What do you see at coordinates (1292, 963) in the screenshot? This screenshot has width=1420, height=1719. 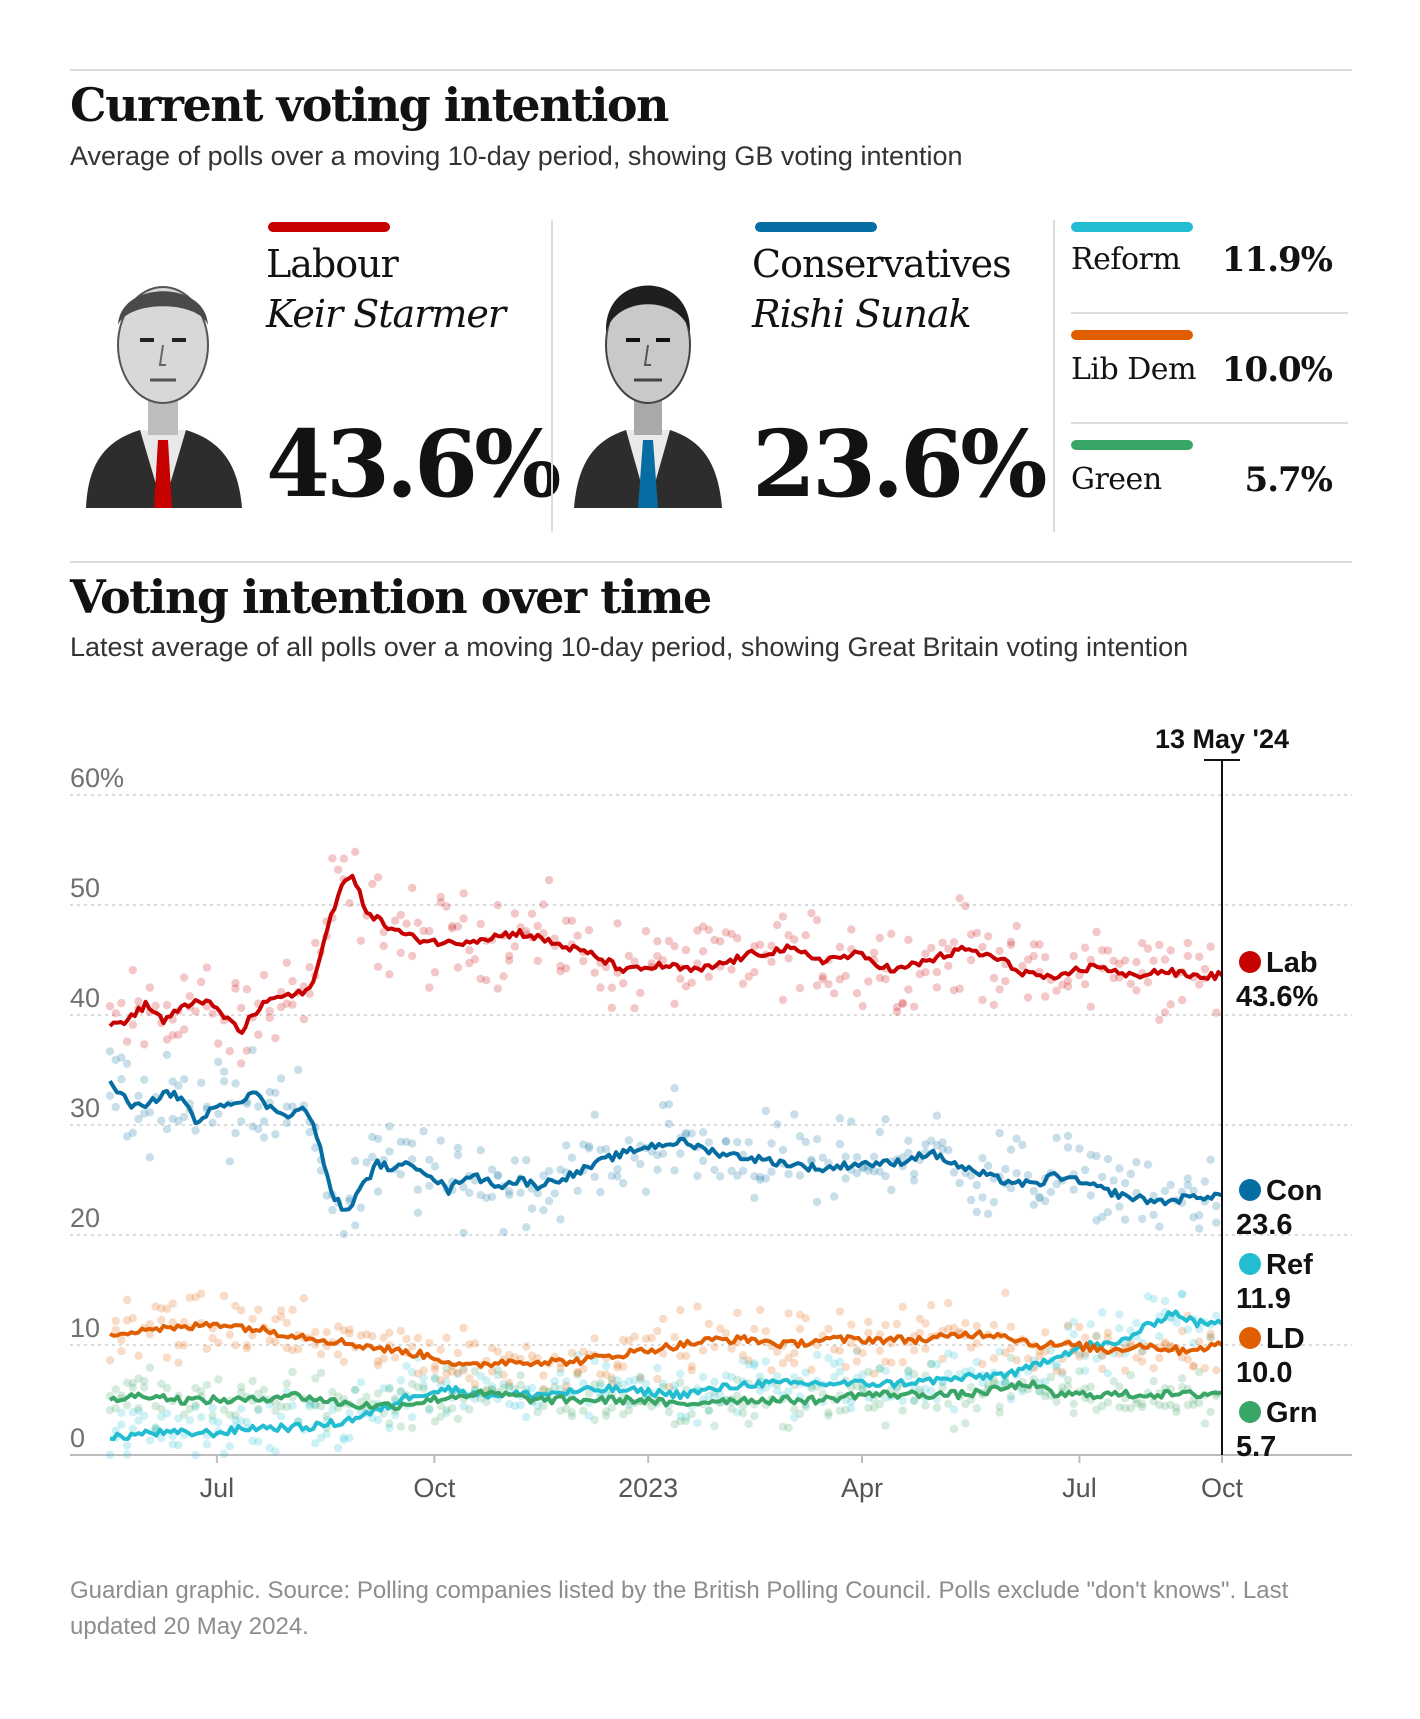 I see `series-name-lab: Lab` at bounding box center [1292, 963].